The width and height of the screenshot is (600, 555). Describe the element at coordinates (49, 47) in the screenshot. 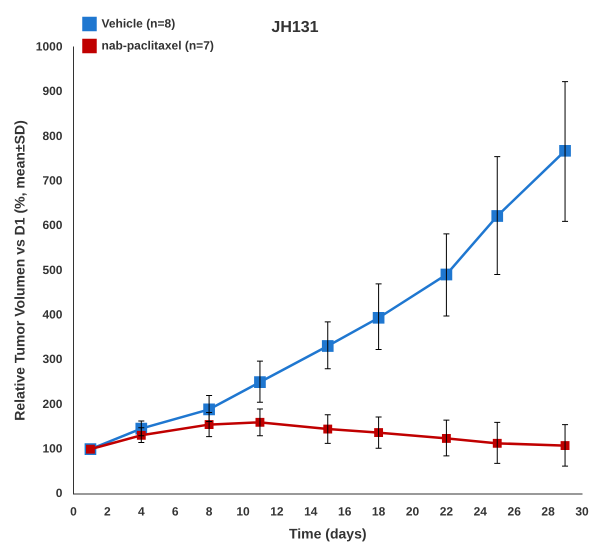

I see `y-tick-label: 1000` at that location.